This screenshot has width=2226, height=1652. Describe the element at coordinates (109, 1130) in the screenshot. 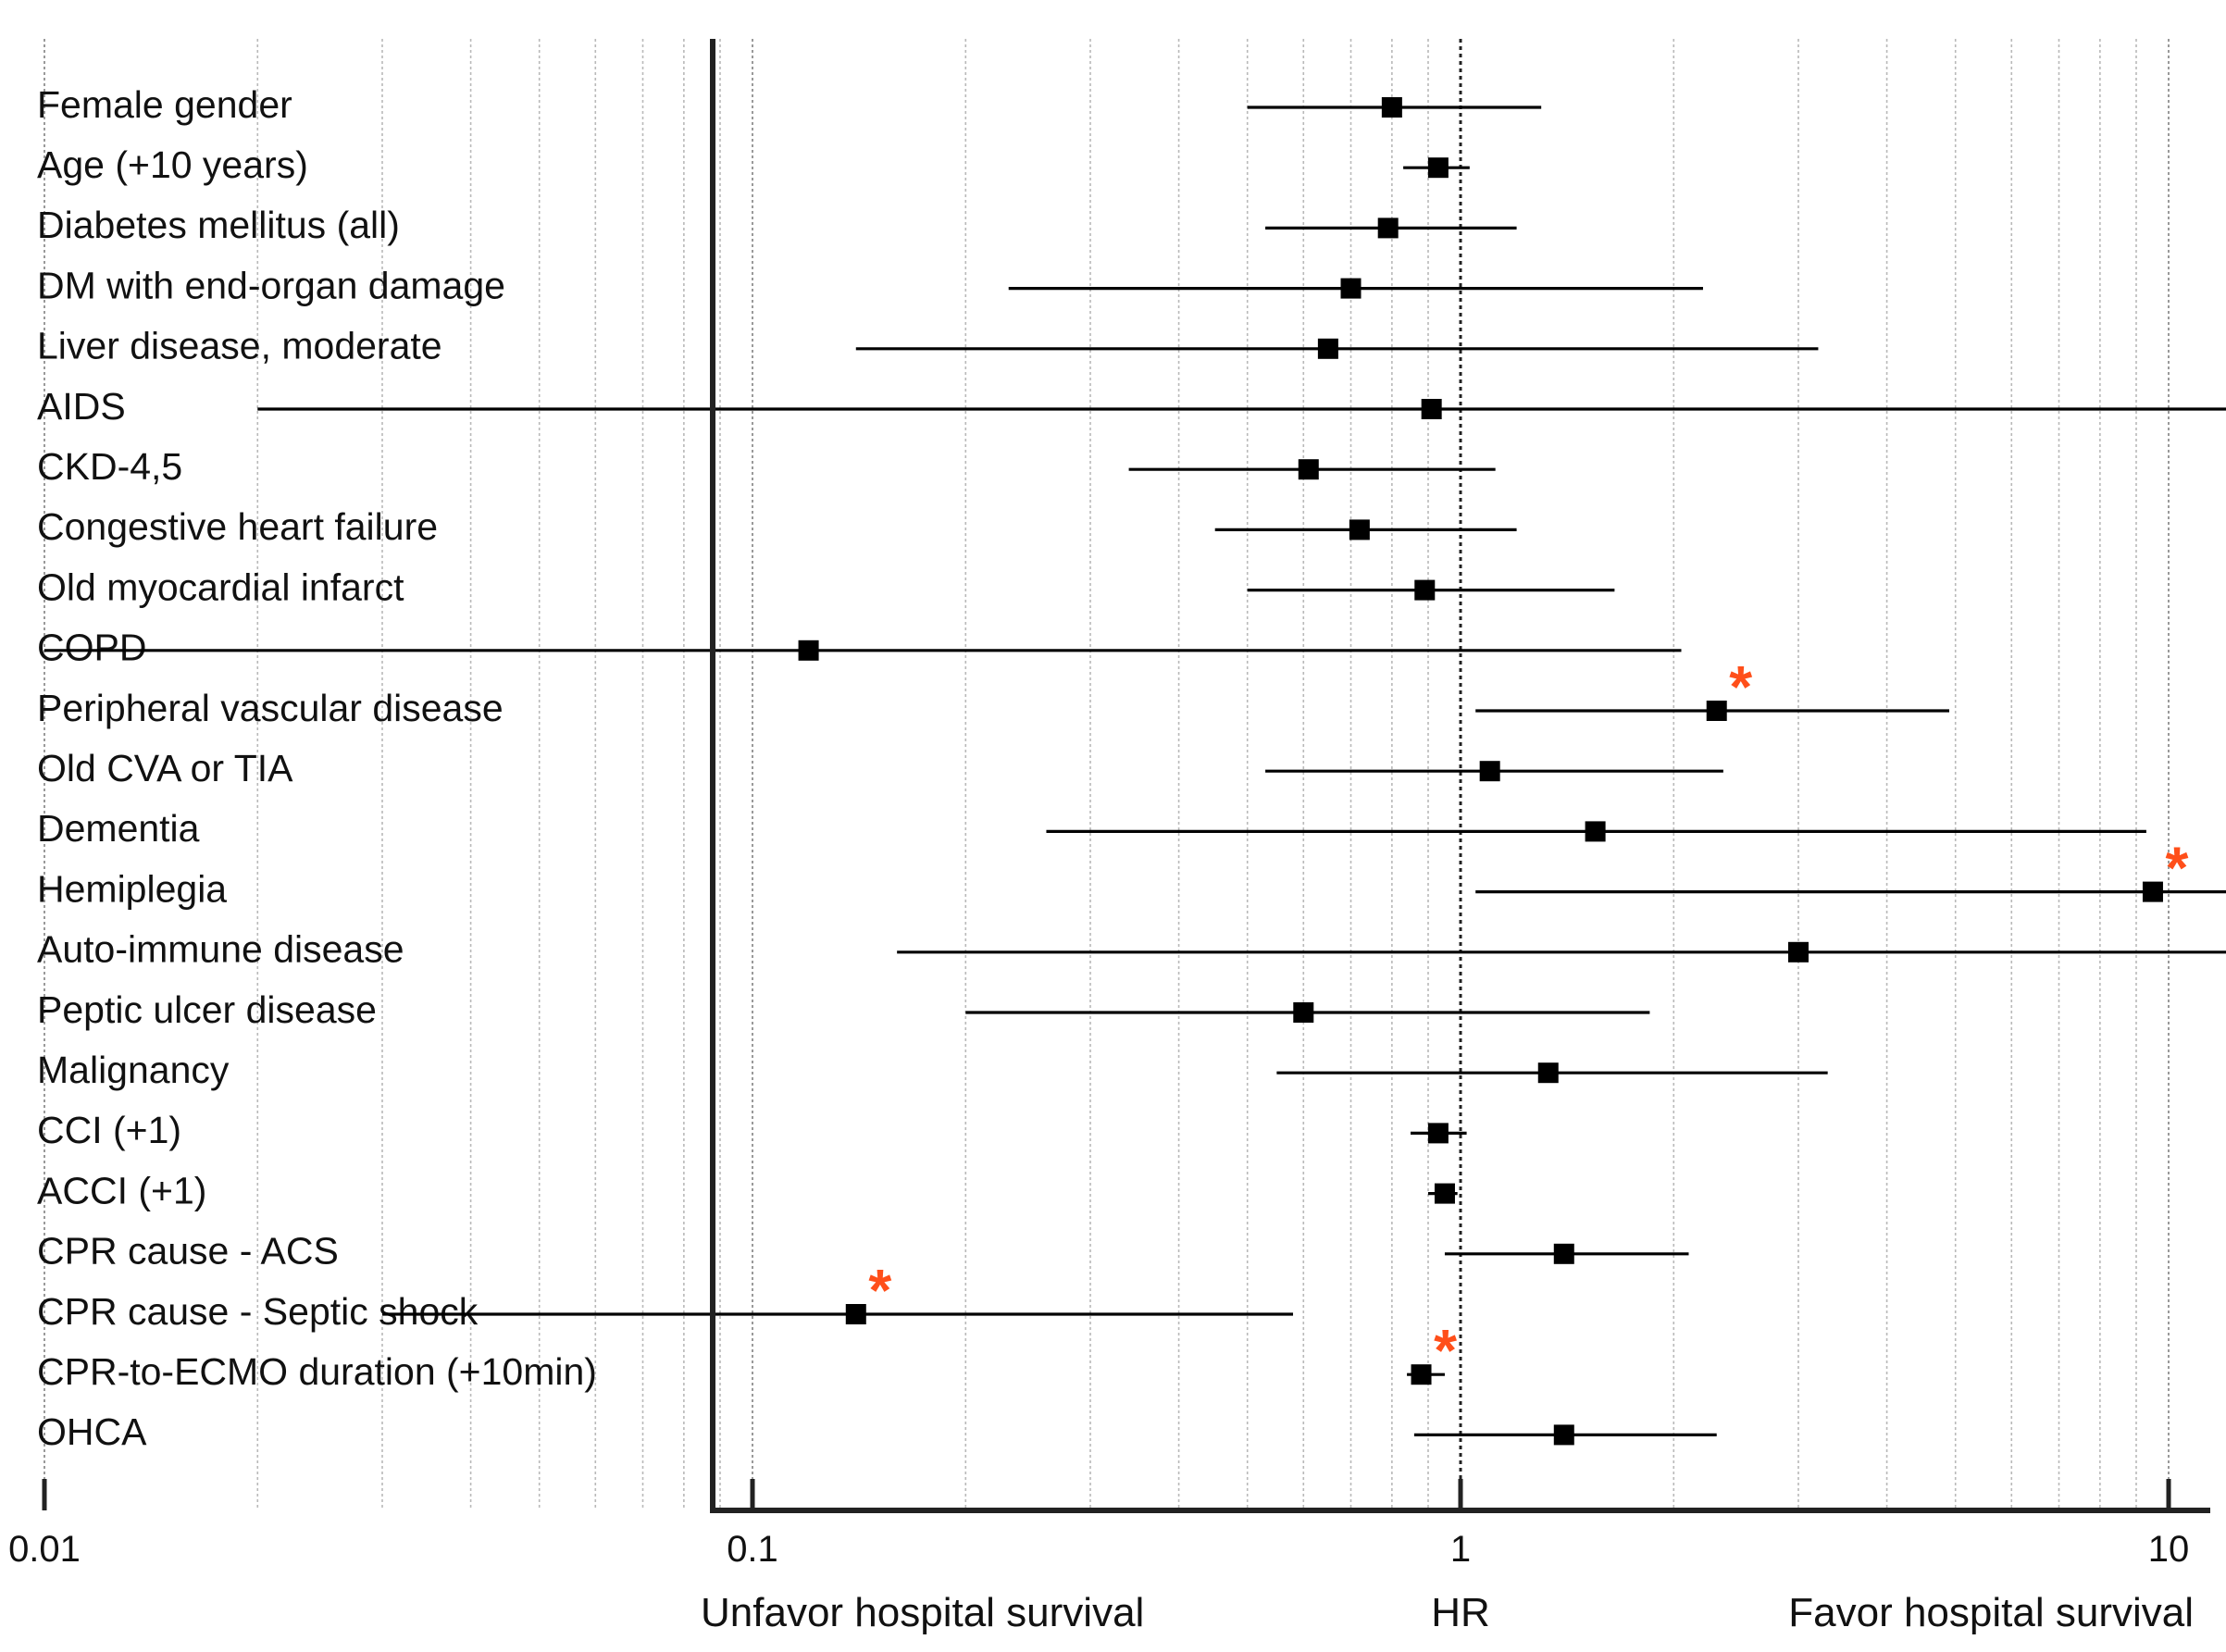

I see `row-label: CCI (+1)` at that location.